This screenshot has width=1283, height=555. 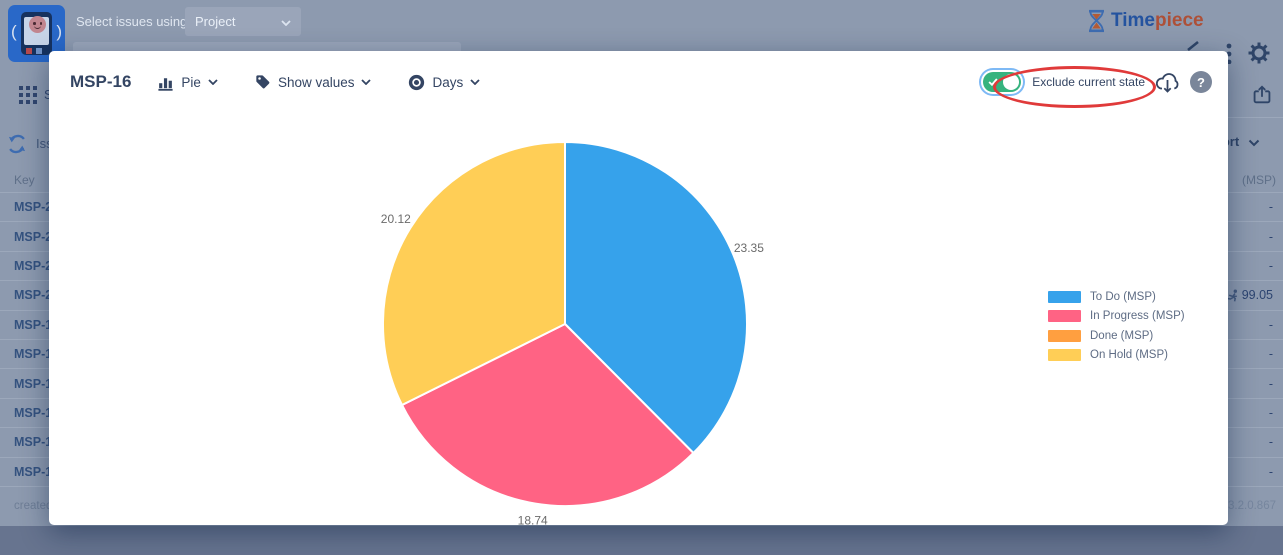 What do you see at coordinates (1167, 82) in the screenshot?
I see `cloud-download-icon` at bounding box center [1167, 82].